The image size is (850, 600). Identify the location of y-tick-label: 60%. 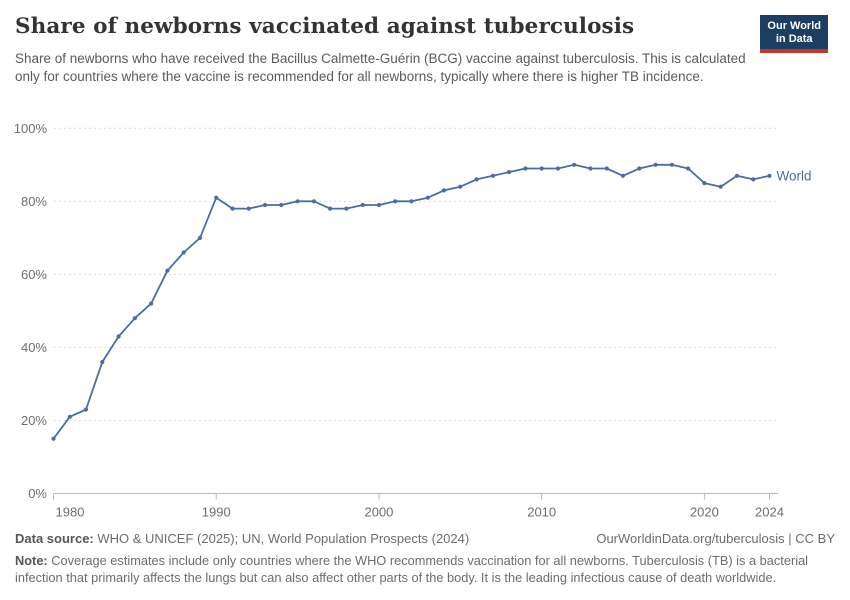
(34, 274).